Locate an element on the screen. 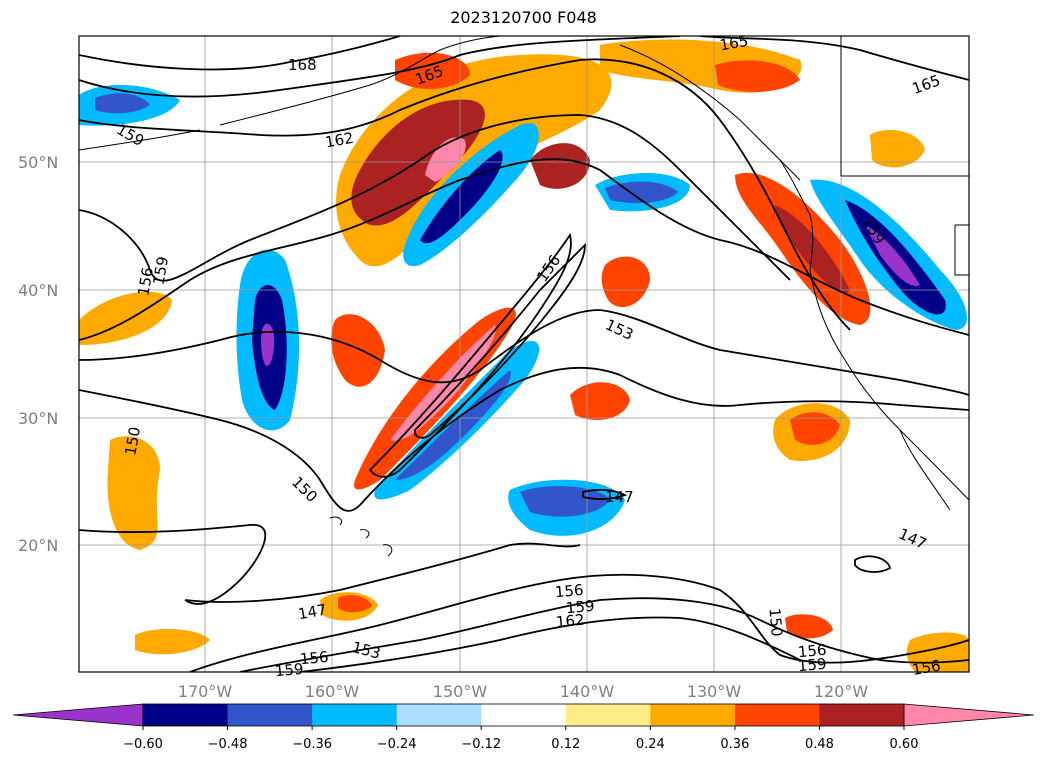 Image resolution: width=1047 pixels, height=765 pixels. contour-label: 168 is located at coordinates (302, 65).